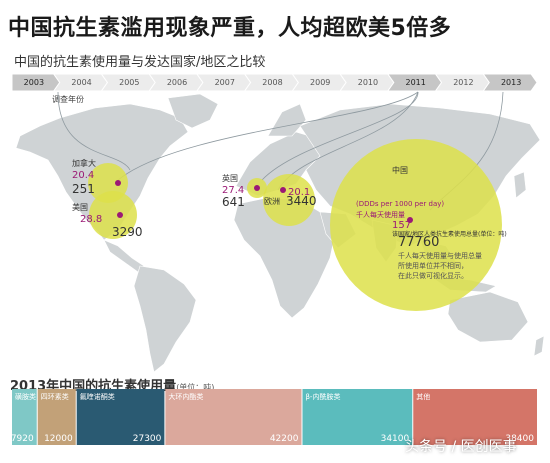  I want to click on timeline-year-2004: 2004, so click(81, 82).